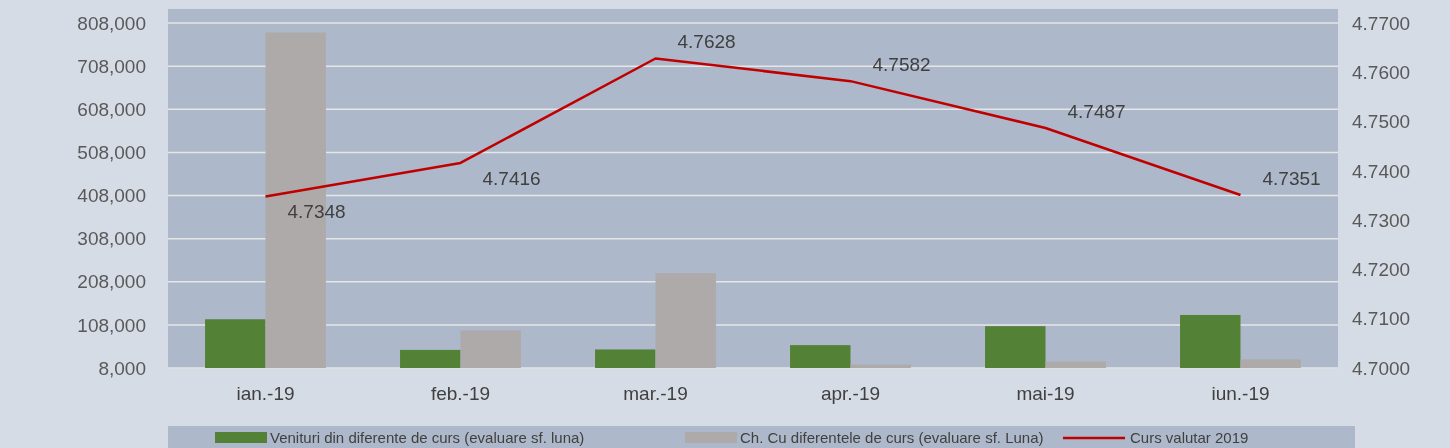  I want to click on x-tick-label: feb.-19, so click(460, 393).